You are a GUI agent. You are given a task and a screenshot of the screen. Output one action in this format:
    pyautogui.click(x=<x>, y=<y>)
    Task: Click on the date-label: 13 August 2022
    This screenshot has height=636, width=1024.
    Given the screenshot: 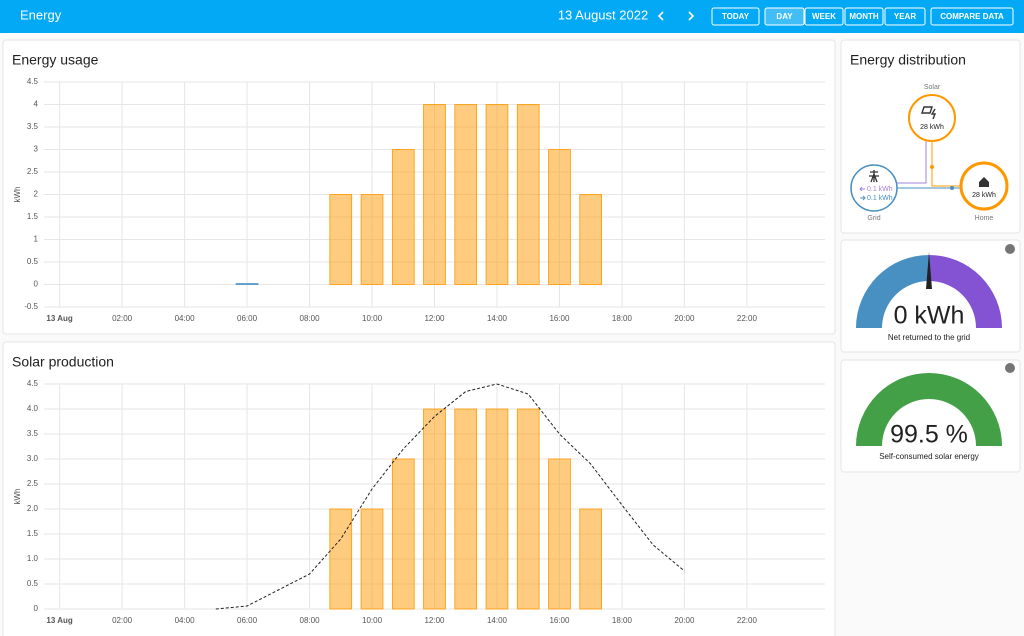 What is the action you would take?
    pyautogui.click(x=603, y=14)
    